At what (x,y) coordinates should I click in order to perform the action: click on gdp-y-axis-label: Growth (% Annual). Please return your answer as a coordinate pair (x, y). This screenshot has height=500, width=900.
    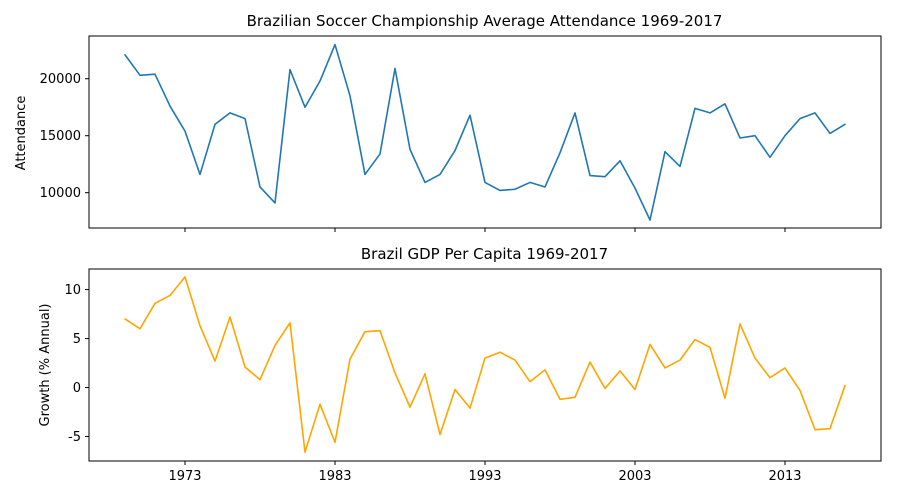
    Looking at the image, I should click on (45, 364).